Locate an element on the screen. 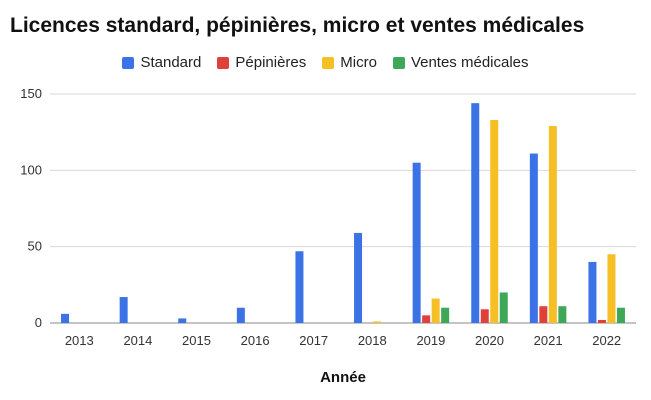 Image resolution: width=651 pixels, height=400 pixels. y-tick-label: 0 is located at coordinates (38, 322).